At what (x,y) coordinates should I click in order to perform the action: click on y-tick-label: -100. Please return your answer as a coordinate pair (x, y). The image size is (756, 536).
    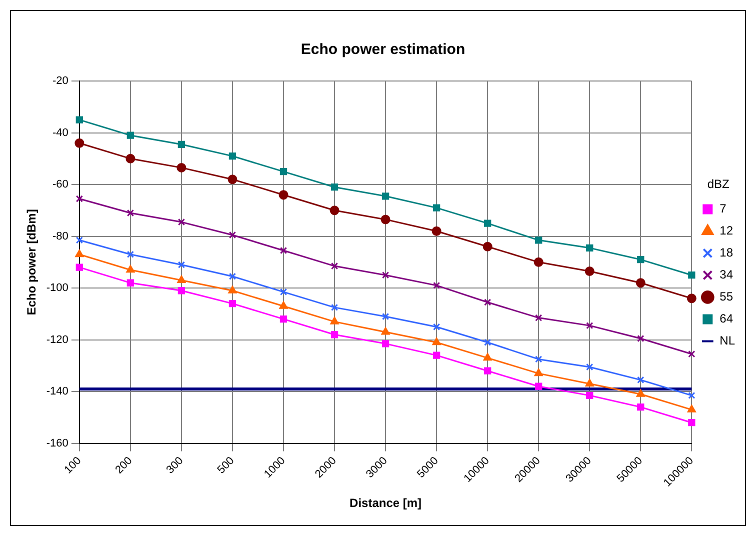
    Looking at the image, I should click on (57, 288).